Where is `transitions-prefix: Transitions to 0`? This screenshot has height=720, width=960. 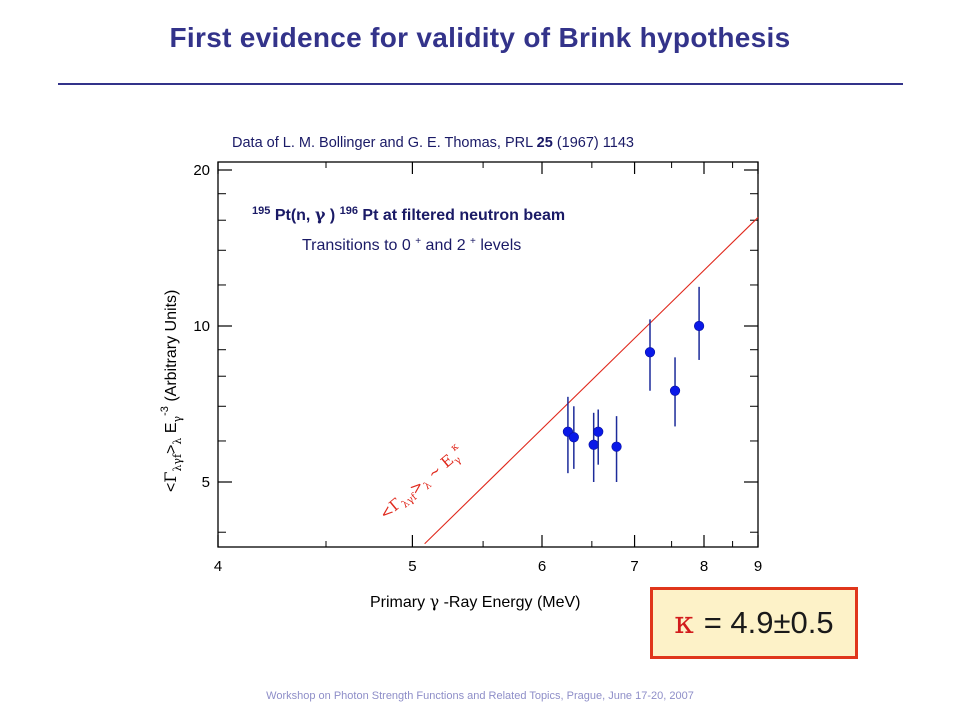 transitions-prefix: Transitions to 0 is located at coordinates (356, 245).